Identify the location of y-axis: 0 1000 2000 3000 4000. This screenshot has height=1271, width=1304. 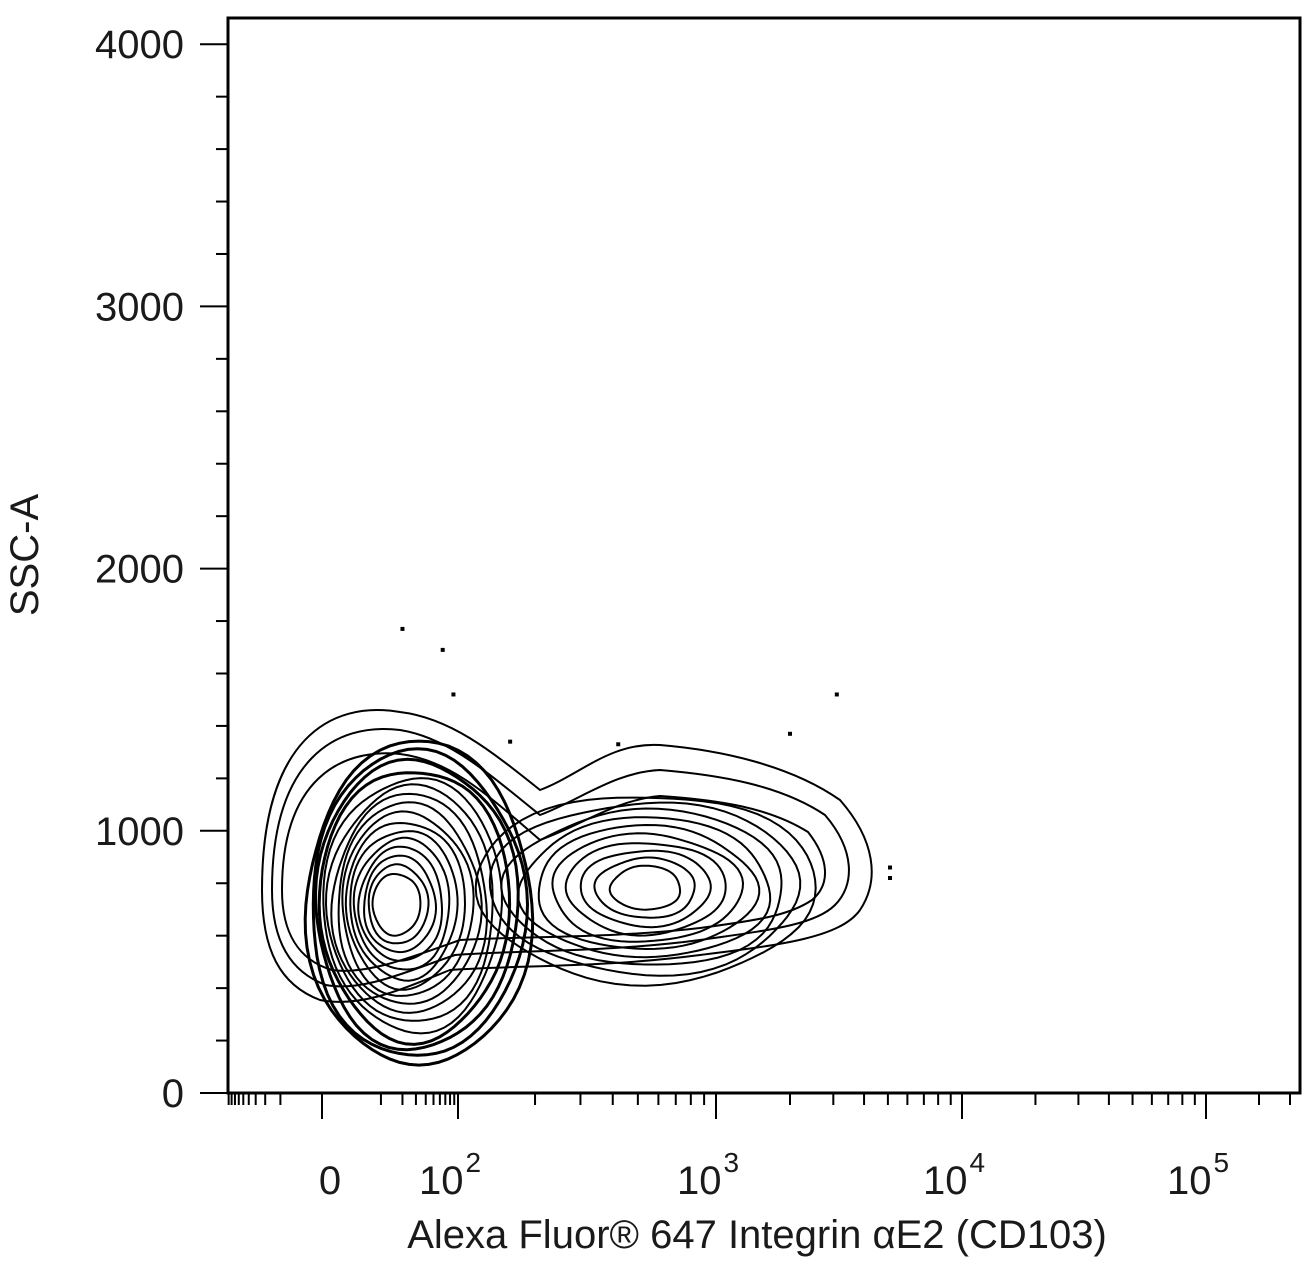
(161, 569).